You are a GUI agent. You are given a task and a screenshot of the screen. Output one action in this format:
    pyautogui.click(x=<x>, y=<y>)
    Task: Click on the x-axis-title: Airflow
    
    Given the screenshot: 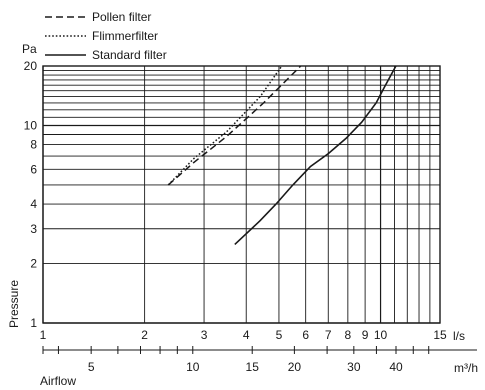 What is the action you would take?
    pyautogui.click(x=58, y=381)
    